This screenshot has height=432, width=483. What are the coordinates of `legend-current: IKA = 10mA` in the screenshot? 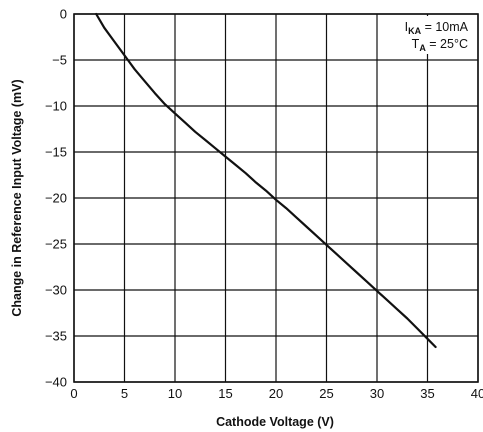 It's located at (437, 28).